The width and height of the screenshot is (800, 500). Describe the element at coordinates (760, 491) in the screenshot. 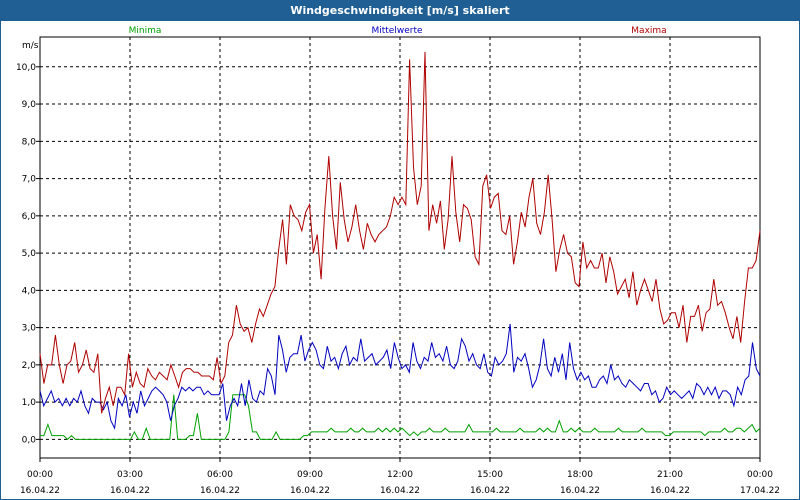

I see `x-tick-date-label: 17.04.22` at that location.